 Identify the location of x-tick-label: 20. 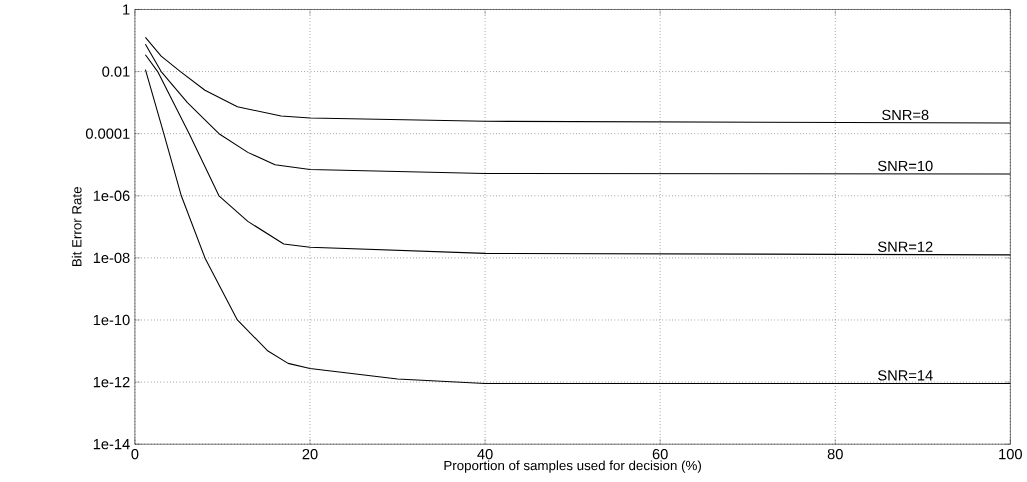
(310, 454).